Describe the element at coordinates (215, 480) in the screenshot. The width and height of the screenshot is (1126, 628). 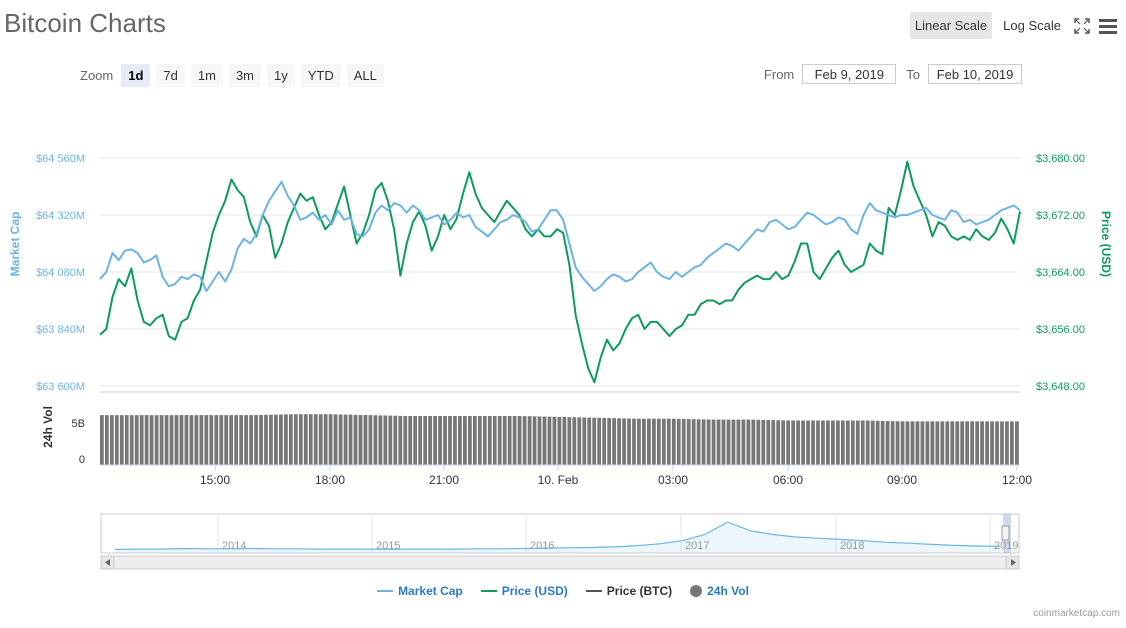
I see `x-tick-label: 15:00` at that location.